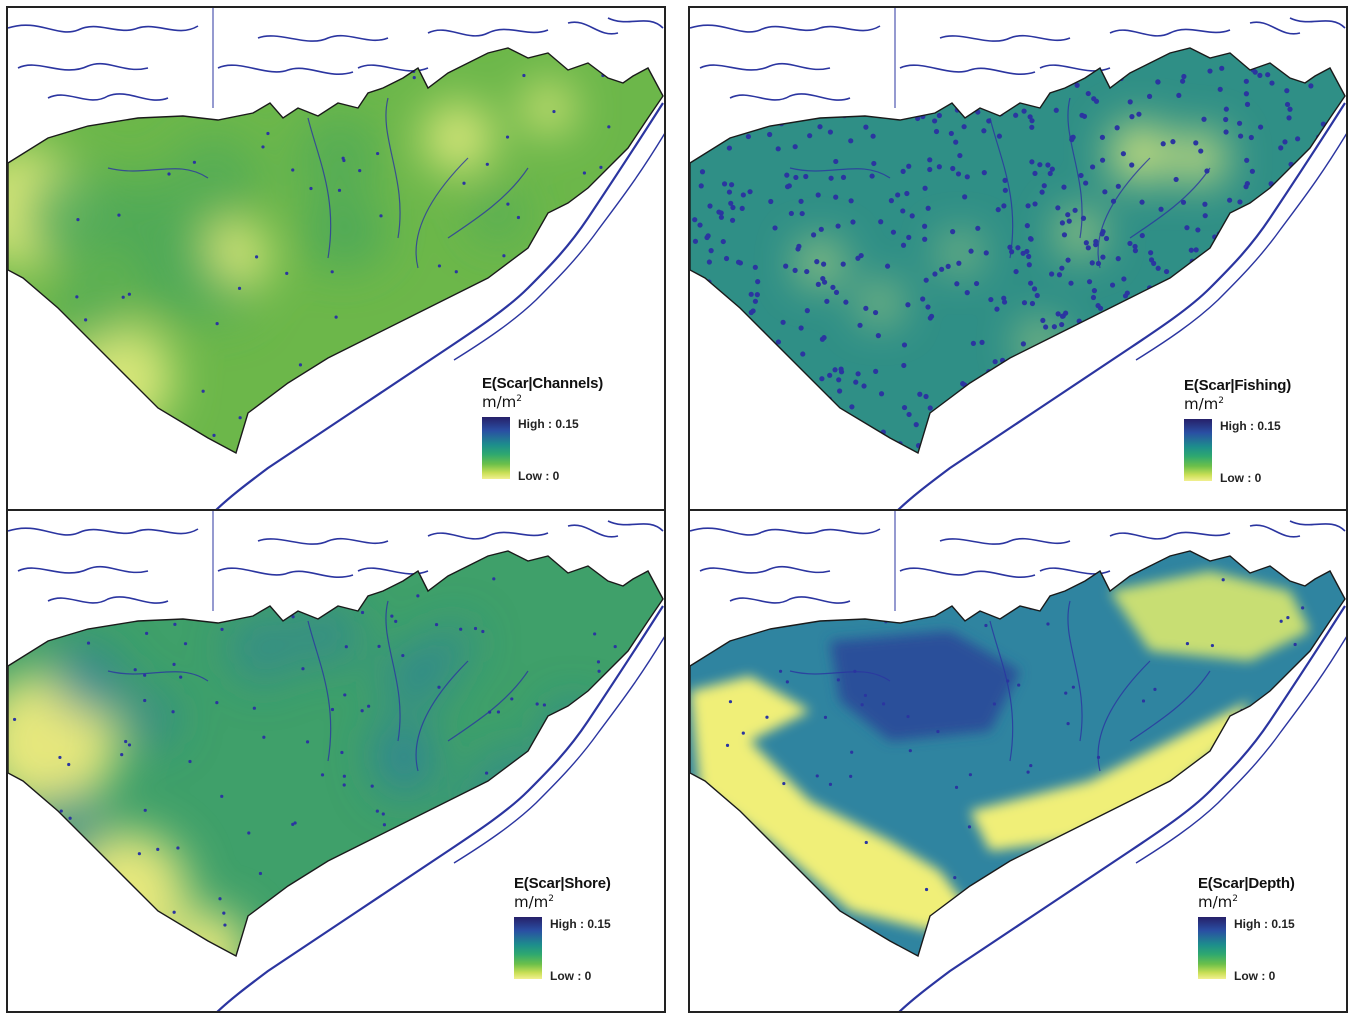 This screenshot has width=1351, height=1013. I want to click on island-chain-inner, so click(558, 750).